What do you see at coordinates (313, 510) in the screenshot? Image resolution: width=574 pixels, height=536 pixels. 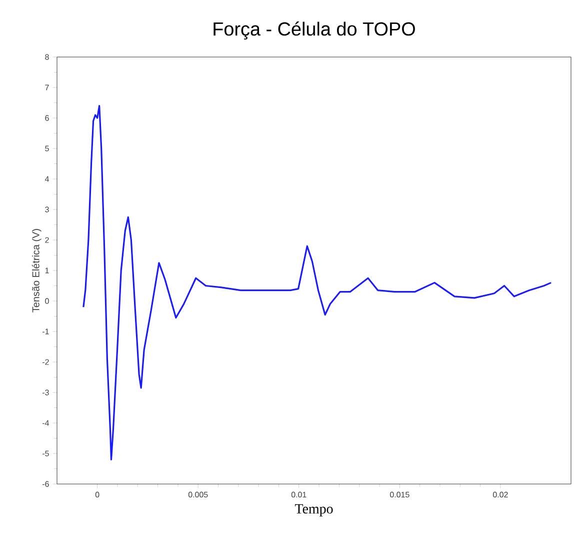 I see `x-axis-title: Tempo` at bounding box center [313, 510].